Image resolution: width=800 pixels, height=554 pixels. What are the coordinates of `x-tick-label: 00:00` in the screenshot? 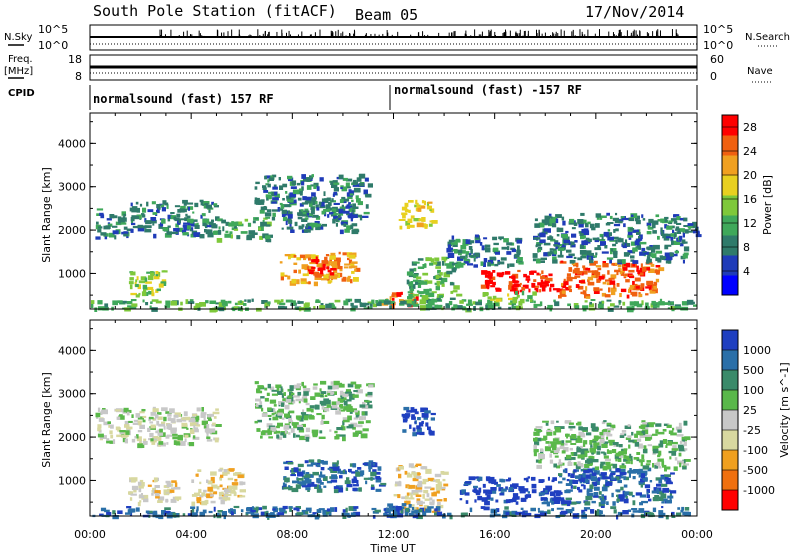 It's located at (697, 534).